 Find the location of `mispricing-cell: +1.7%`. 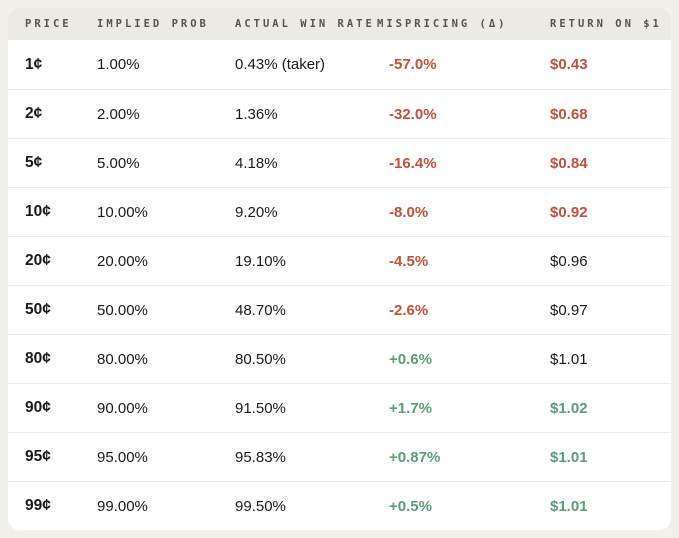

mispricing-cell: +1.7% is located at coordinates (410, 408).